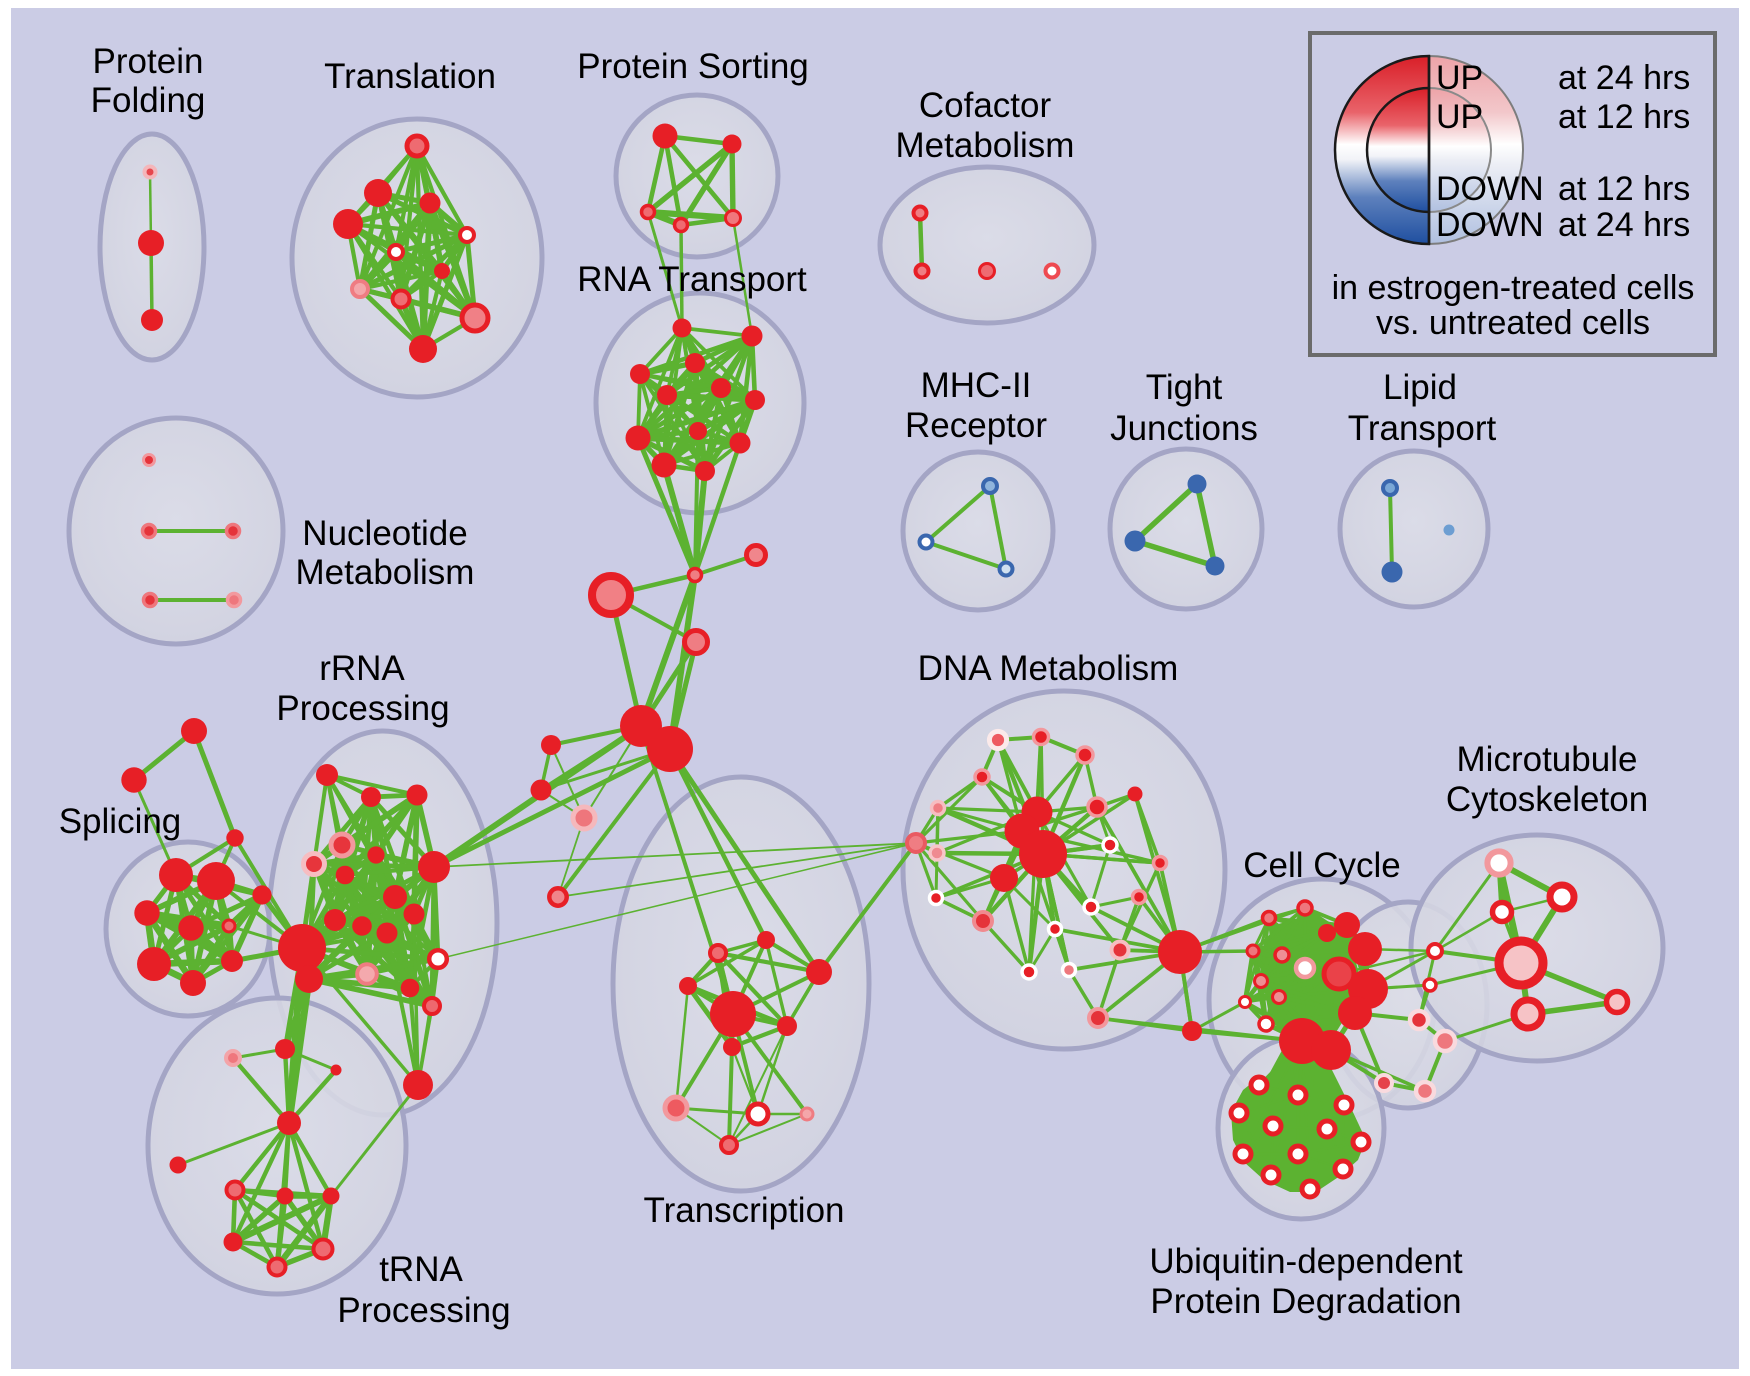  Describe the element at coordinates (362, 668) in the screenshot. I see `svg-text: rRNA` at that location.